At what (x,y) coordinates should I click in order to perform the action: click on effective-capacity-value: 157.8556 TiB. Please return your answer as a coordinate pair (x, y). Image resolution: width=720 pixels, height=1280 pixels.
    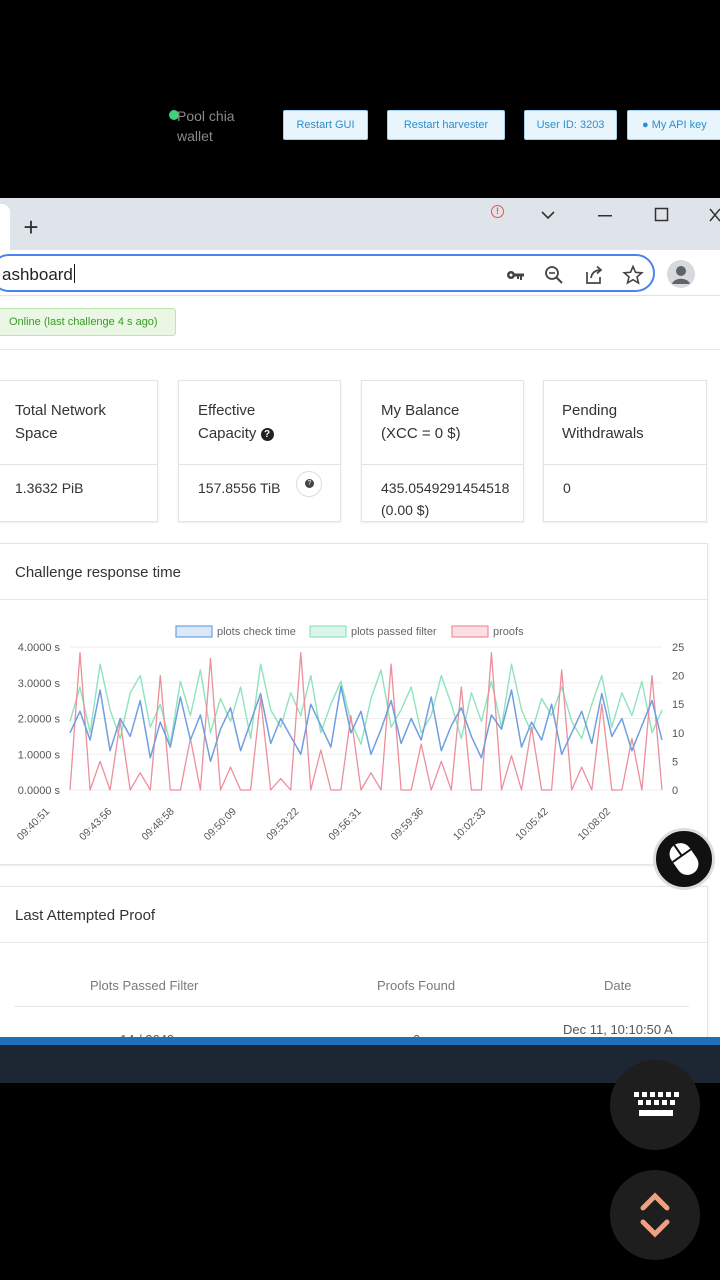
    Looking at the image, I should click on (239, 488).